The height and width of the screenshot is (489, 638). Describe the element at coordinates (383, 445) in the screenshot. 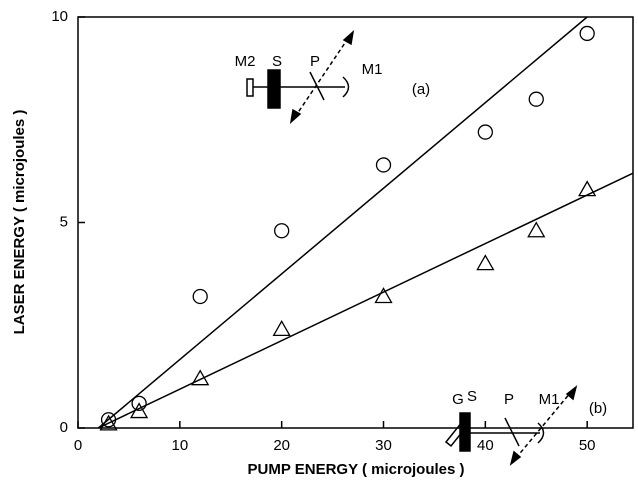

I see `x-tick-label: 30` at that location.